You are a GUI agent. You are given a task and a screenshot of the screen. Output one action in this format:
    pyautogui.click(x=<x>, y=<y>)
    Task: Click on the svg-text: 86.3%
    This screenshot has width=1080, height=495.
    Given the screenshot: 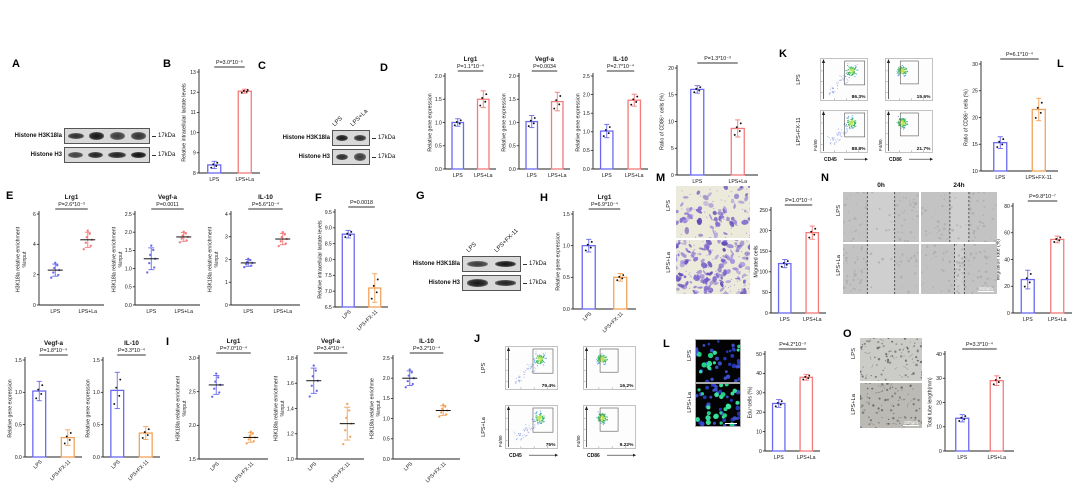 What is the action you would take?
    pyautogui.click(x=859, y=97)
    